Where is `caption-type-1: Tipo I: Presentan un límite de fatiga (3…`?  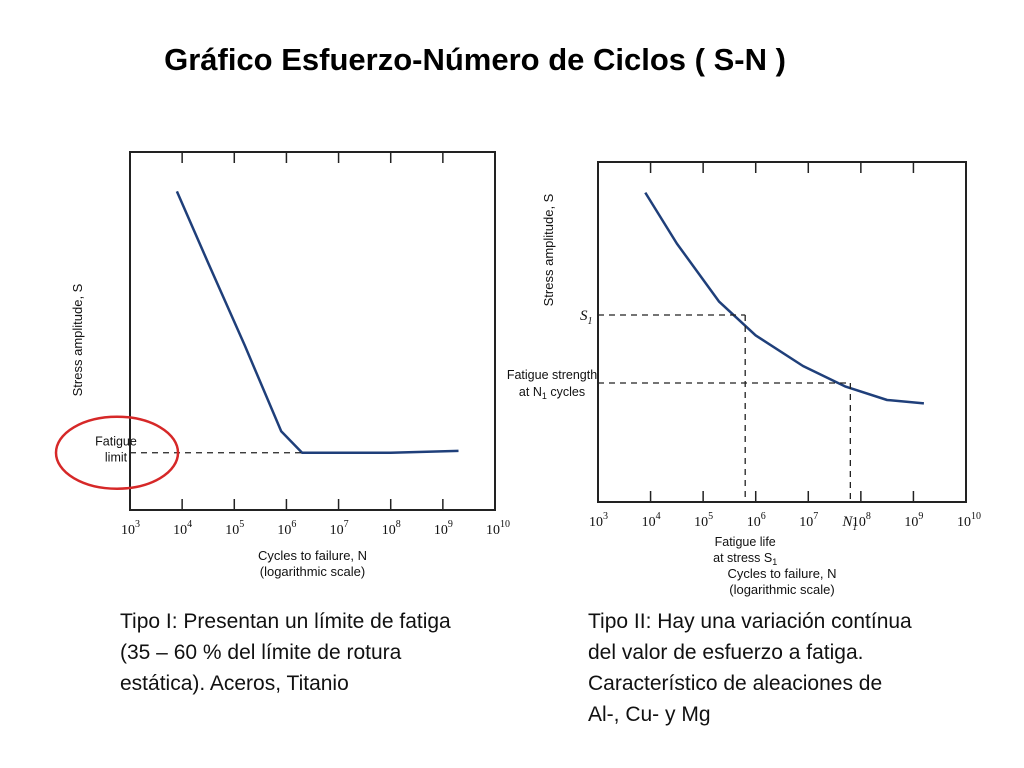 caption-type-1: Tipo I: Presentan un límite de fatiga (3… is located at coordinates (285, 652).